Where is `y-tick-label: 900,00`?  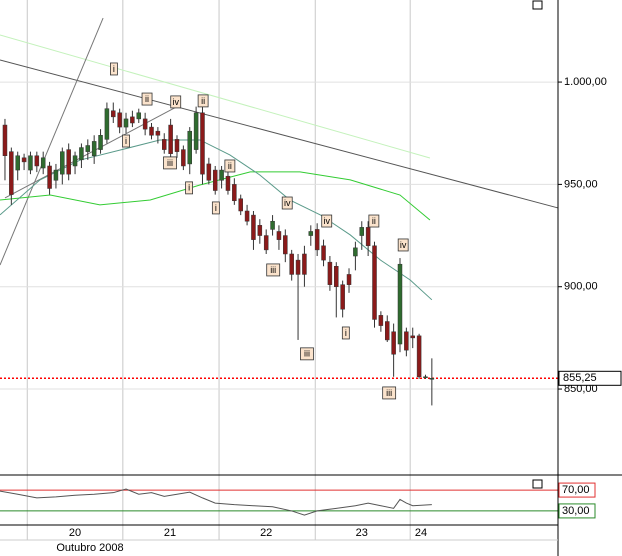
y-tick-label: 900,00 is located at coordinates (581, 287).